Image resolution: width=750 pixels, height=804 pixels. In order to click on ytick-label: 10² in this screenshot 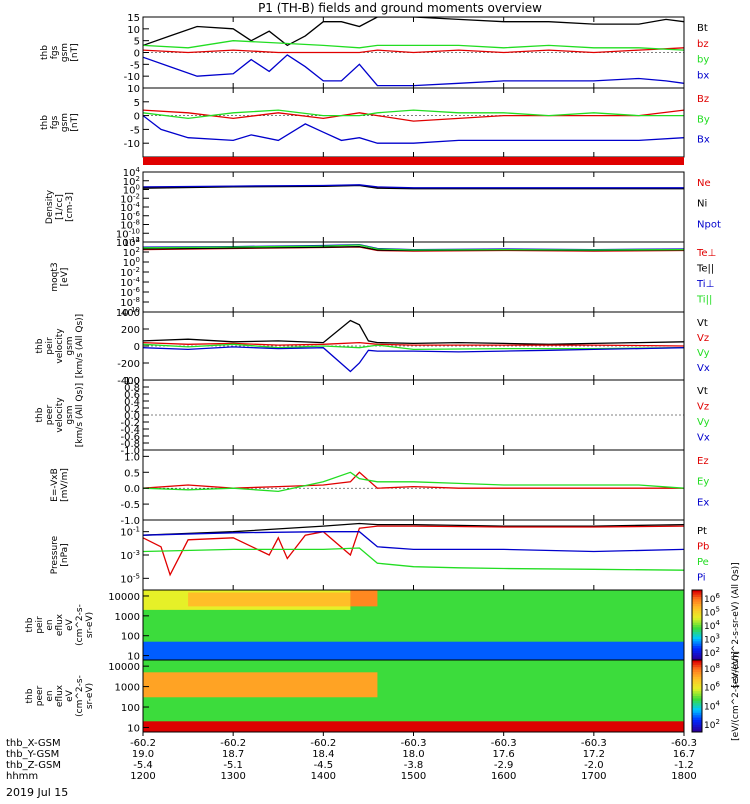, I will do `click(131, 181)`.